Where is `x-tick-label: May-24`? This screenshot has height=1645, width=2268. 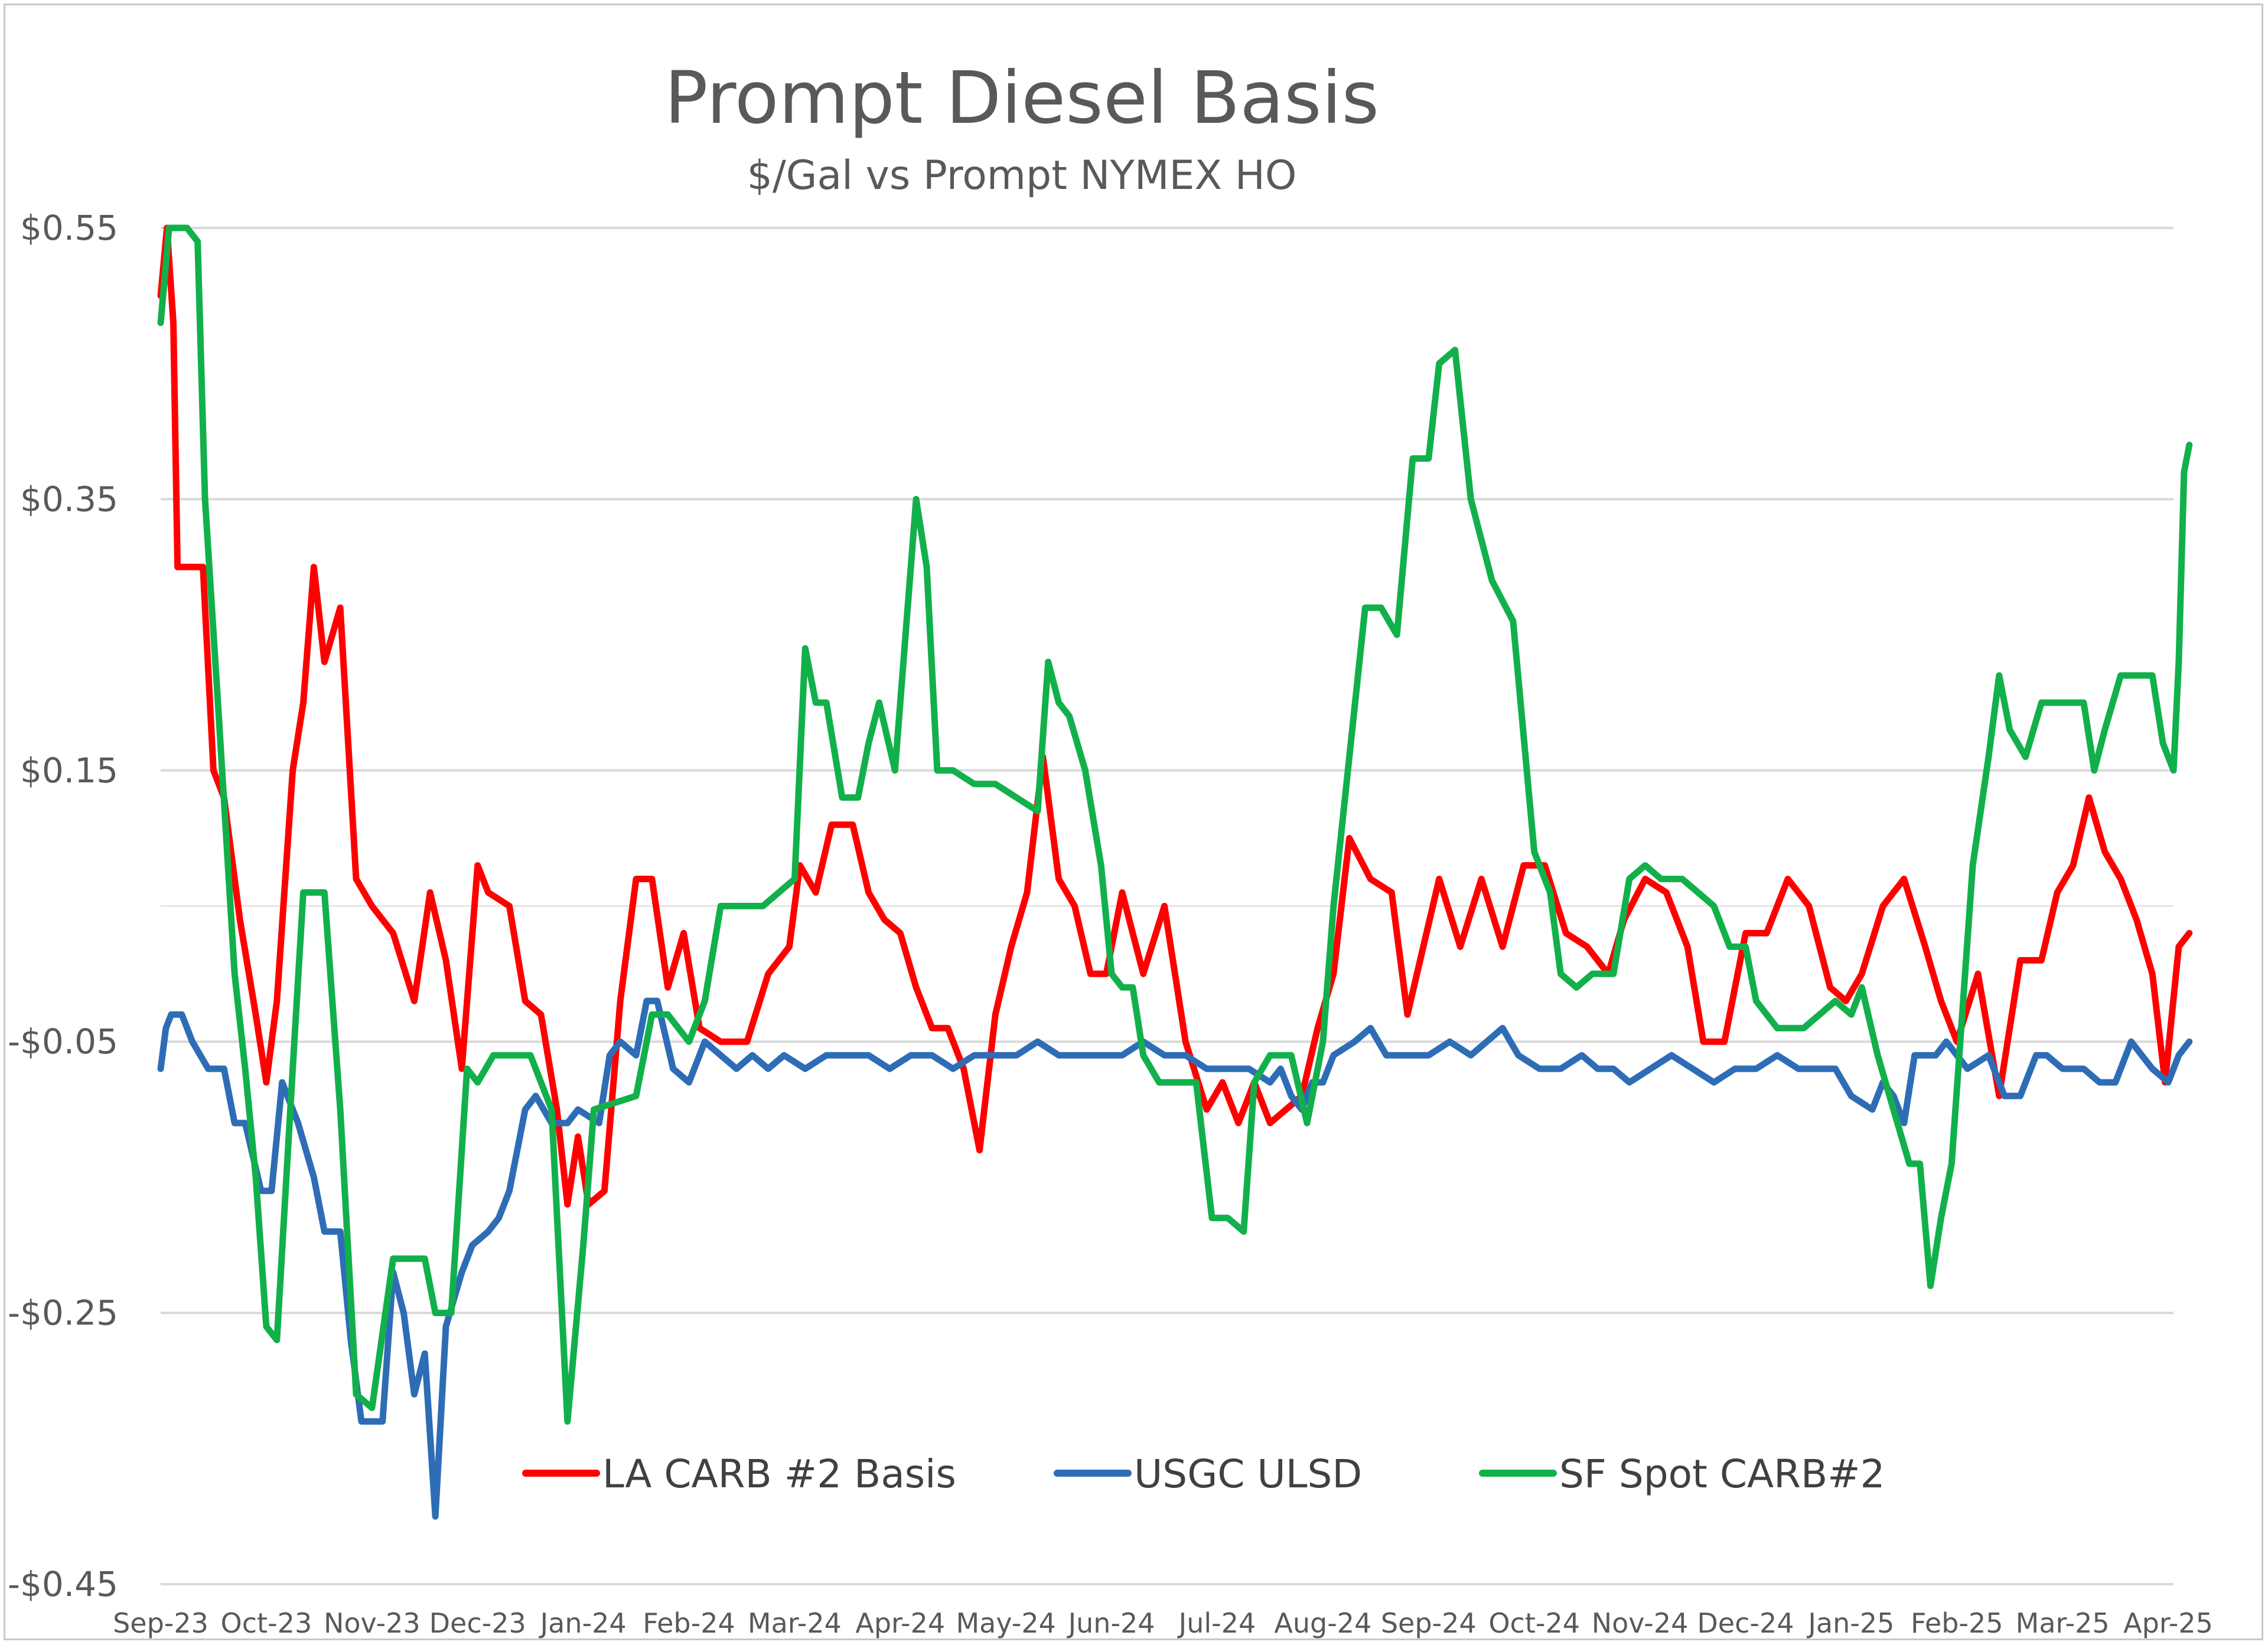
x-tick-label: May-24 is located at coordinates (1005, 1623).